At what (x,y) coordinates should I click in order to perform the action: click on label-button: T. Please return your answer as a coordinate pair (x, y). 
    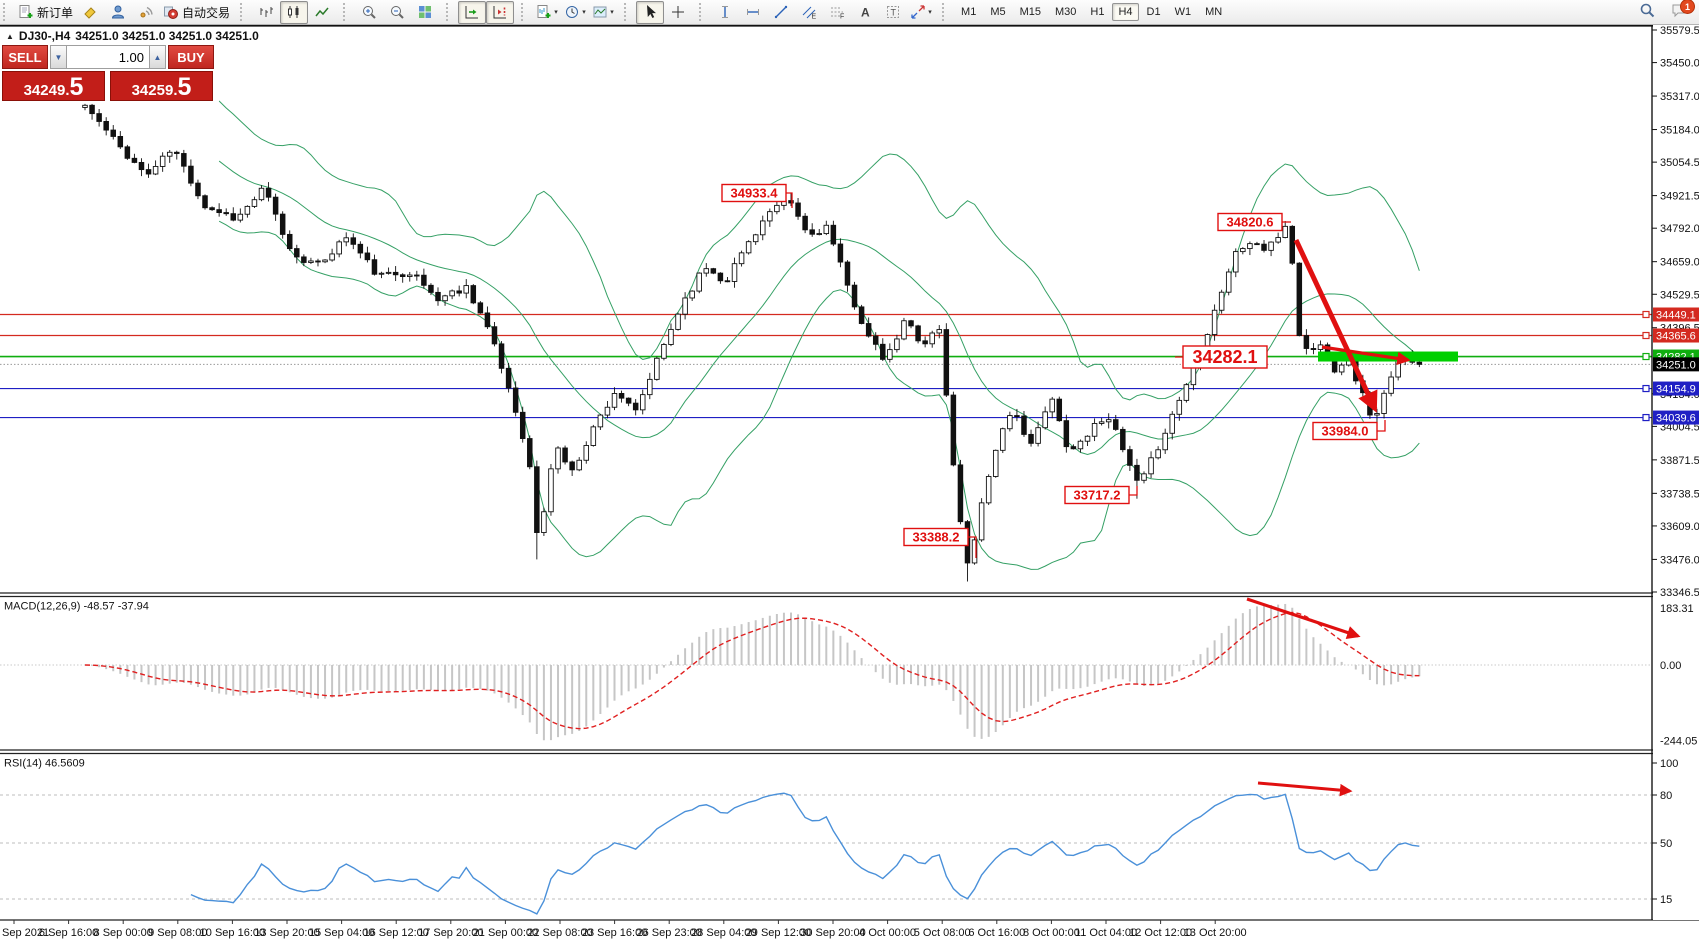
    Looking at the image, I should click on (893, 12).